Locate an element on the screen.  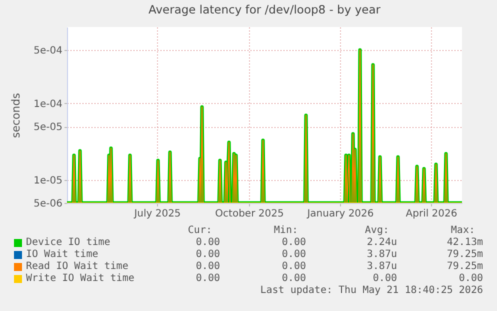
y-tick-label: 5e-05 is located at coordinates (48, 128).